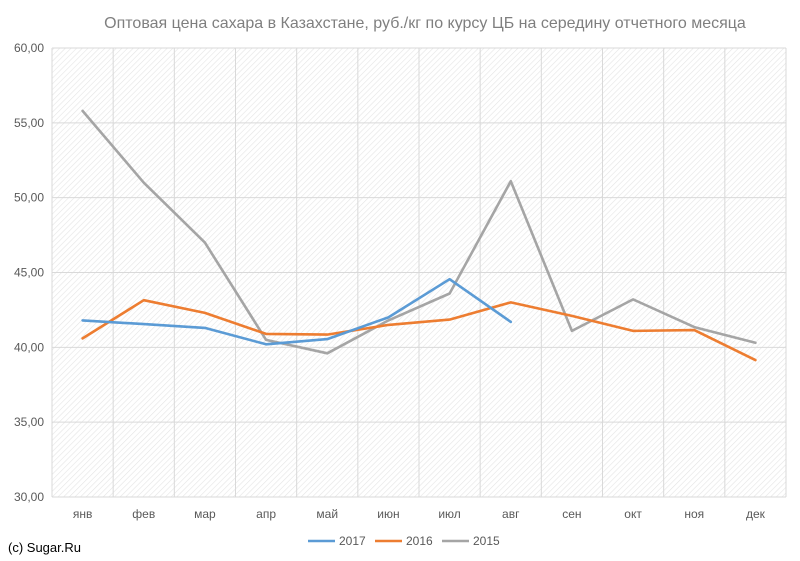  I want to click on y-tick-label: 55,00, so click(29, 123).